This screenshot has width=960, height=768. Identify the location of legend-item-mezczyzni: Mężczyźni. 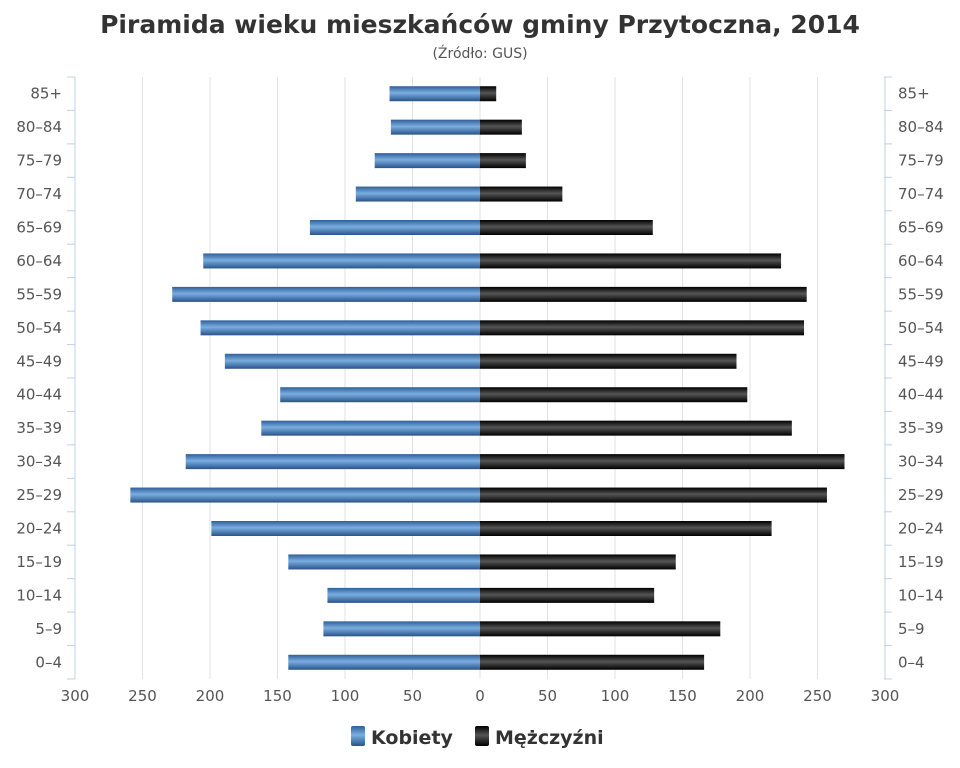
(539, 737).